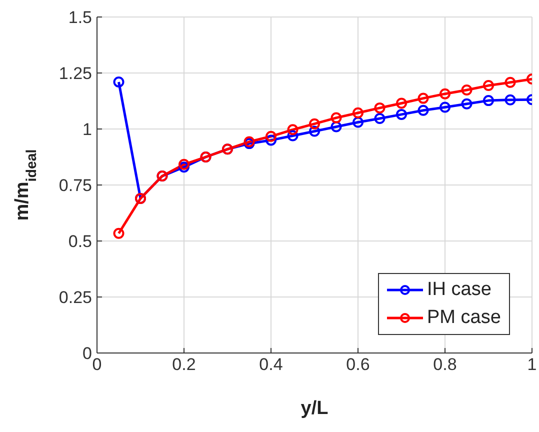 Image resolution: width=539 pixels, height=432 pixels. I want to click on x-tick-label: 1, so click(532, 364).